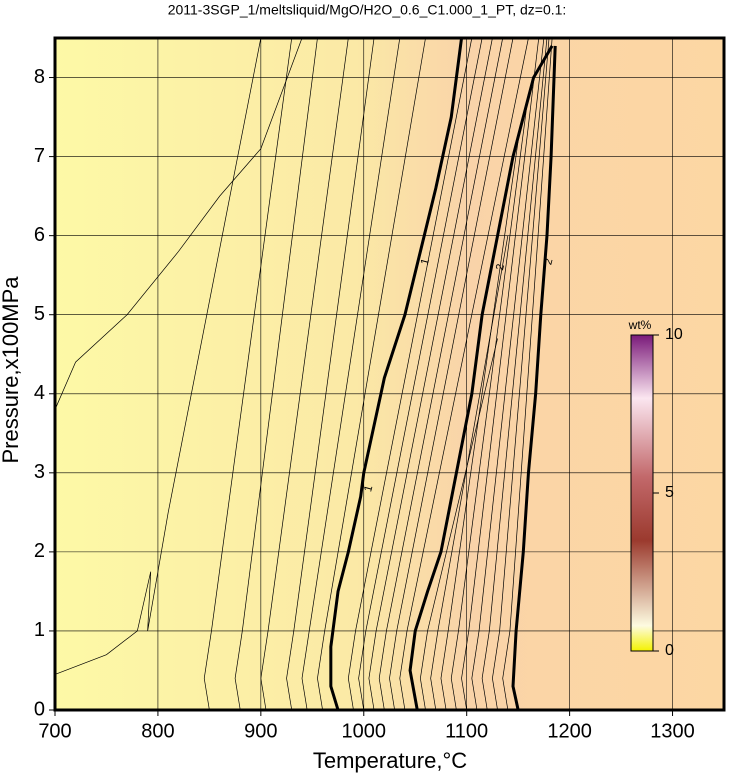  Describe the element at coordinates (39, 156) in the screenshot. I see `y-tick-label: 7` at that location.